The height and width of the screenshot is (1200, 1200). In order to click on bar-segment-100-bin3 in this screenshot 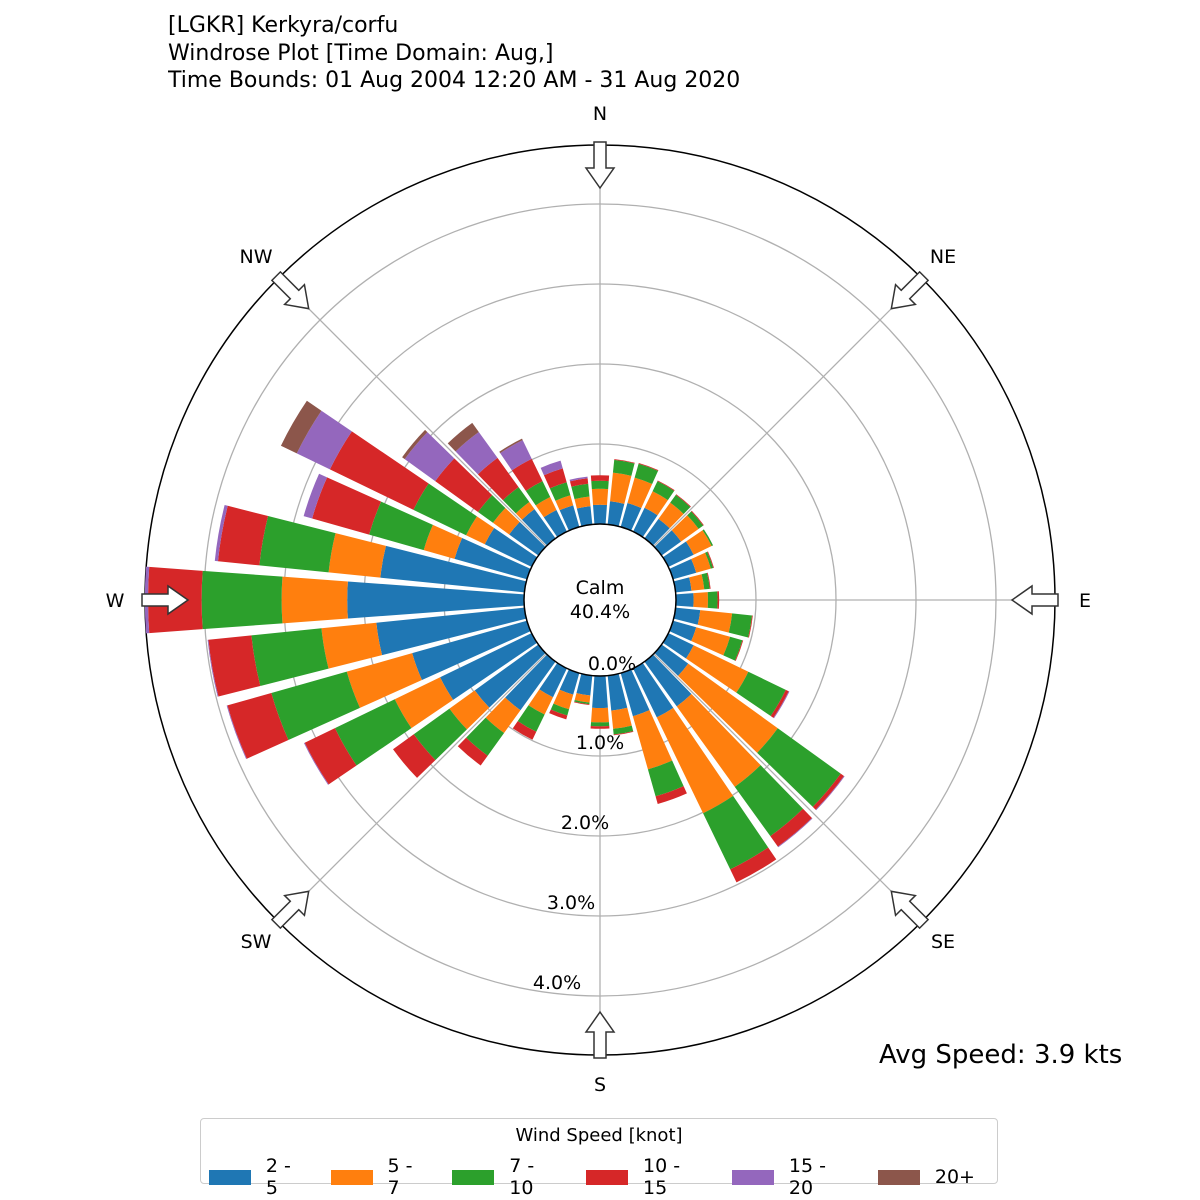, I will do `click(750, 626)`.